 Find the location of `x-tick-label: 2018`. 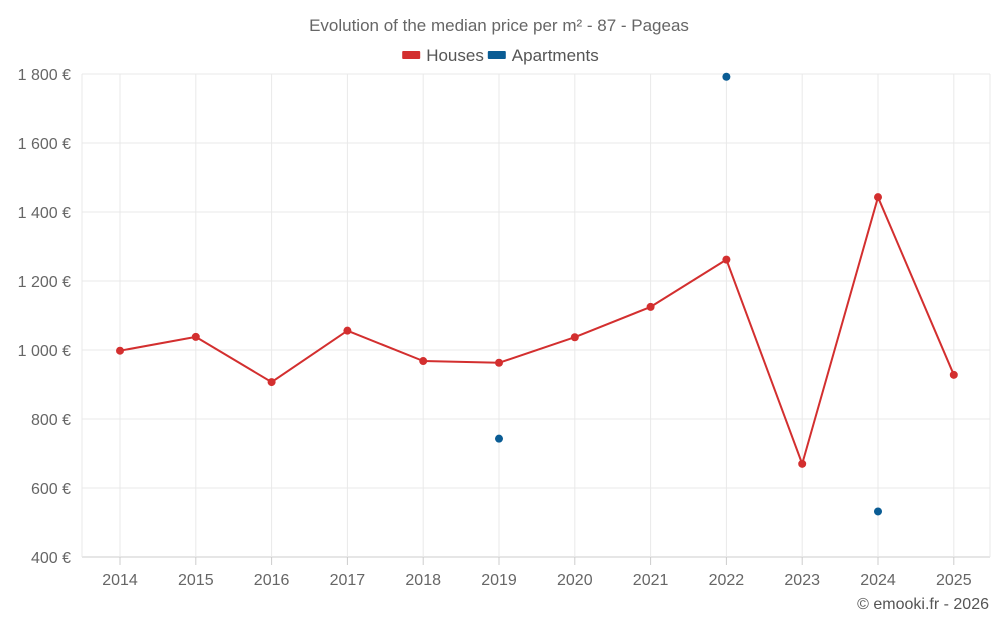

x-tick-label: 2018 is located at coordinates (423, 580).